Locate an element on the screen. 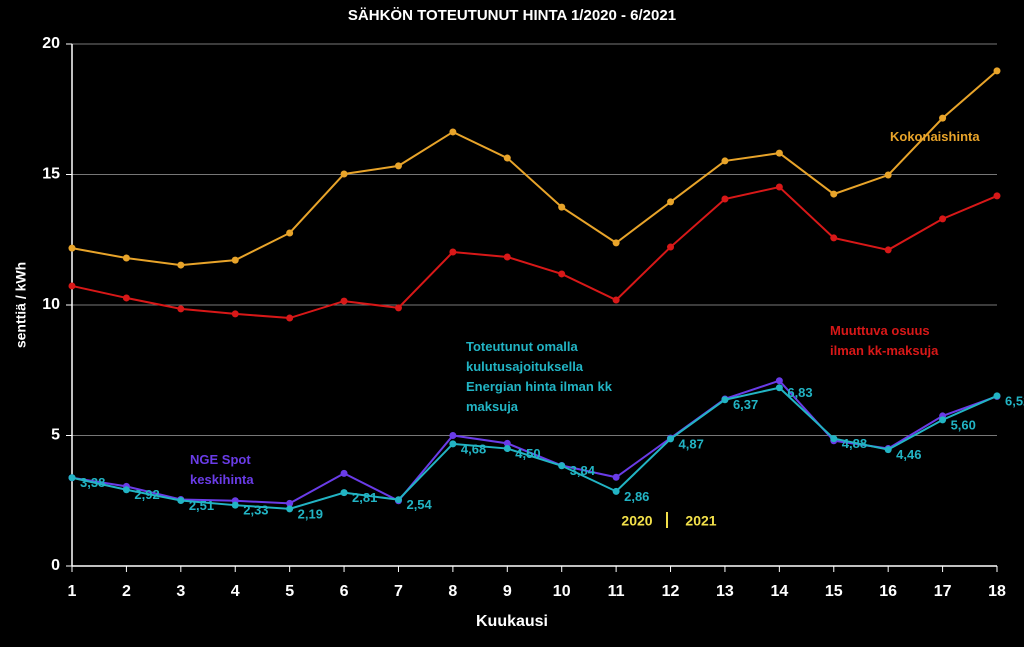  data-label: 2,51 is located at coordinates (201, 505).